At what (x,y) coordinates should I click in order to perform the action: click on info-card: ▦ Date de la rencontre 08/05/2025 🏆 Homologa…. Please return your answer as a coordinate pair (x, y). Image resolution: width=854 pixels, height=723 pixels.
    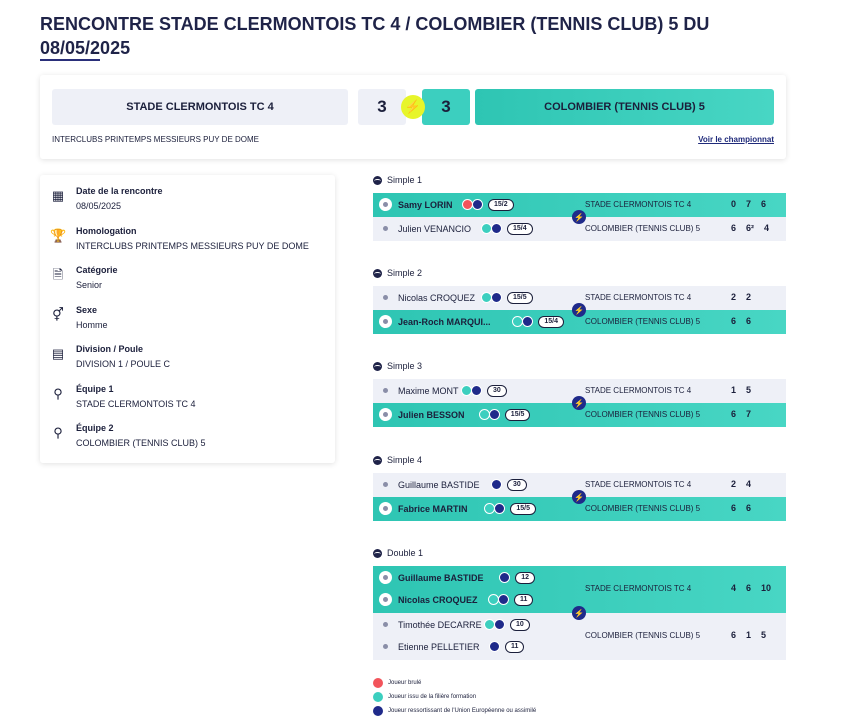
    Looking at the image, I should click on (187, 319).